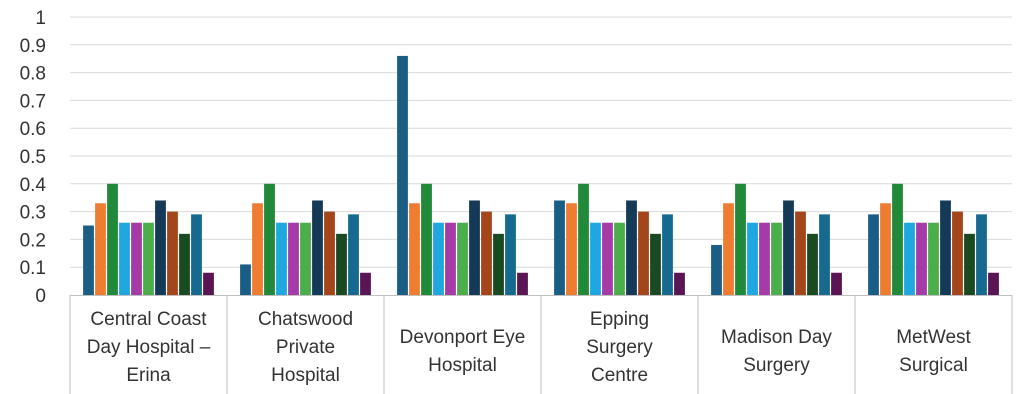 The width and height of the screenshot is (1027, 394). I want to click on category-label: Chatswood, so click(305, 319).